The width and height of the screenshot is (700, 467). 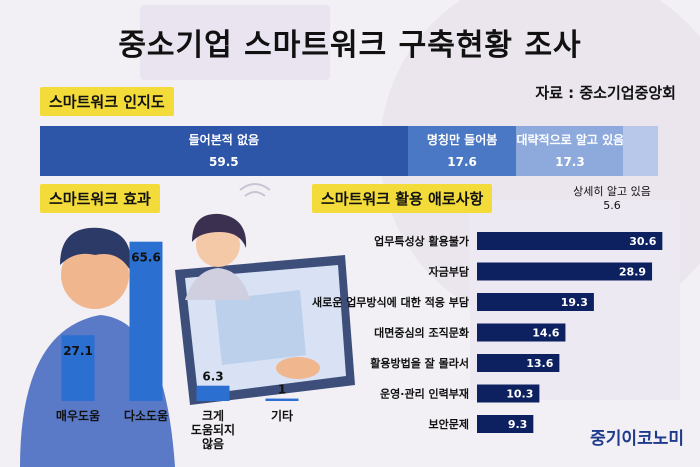 I want to click on difficulty-category-label: 보안문제, so click(x=449, y=424).